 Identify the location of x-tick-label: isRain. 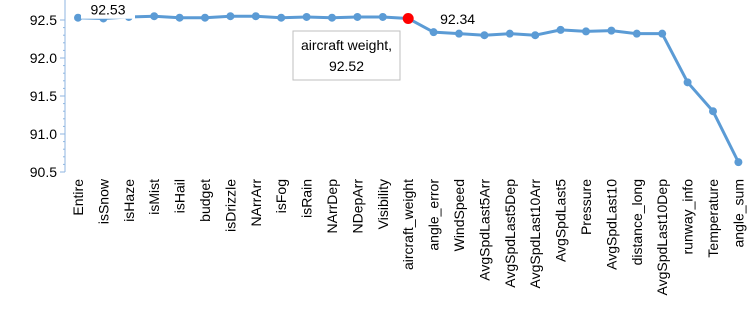
(307, 198).